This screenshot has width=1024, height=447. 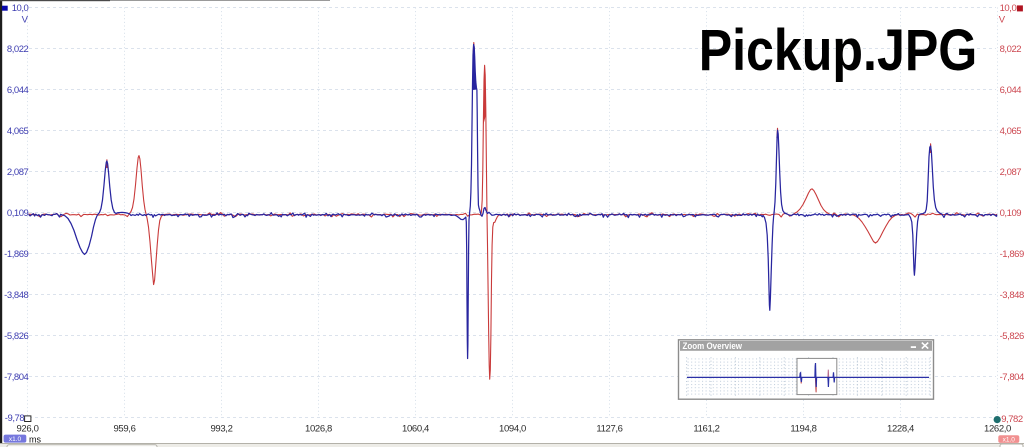 What do you see at coordinates (609, 428) in the screenshot?
I see `svg-text: 1127,6` at bounding box center [609, 428].